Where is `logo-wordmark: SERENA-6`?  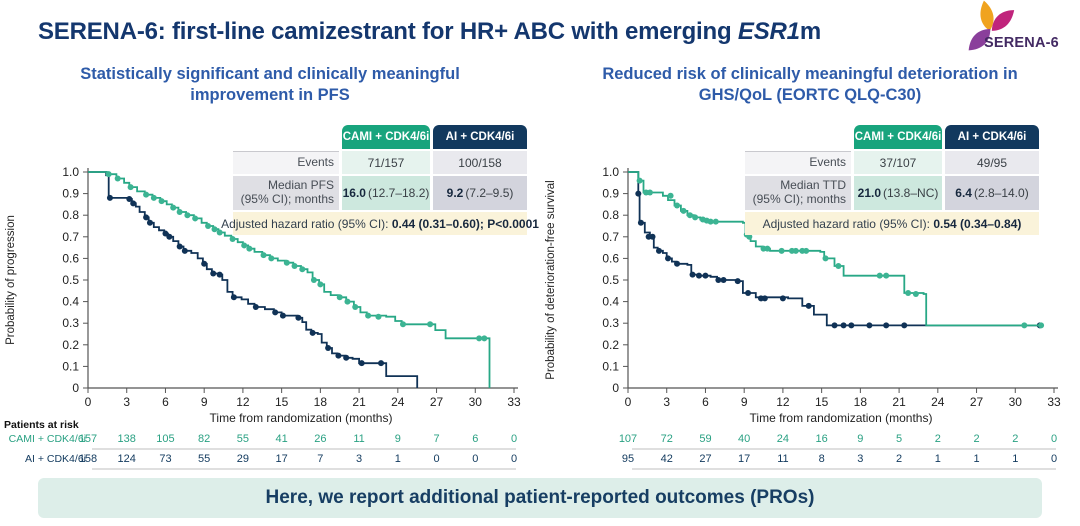 logo-wordmark: SERENA-6 is located at coordinates (1021, 43).